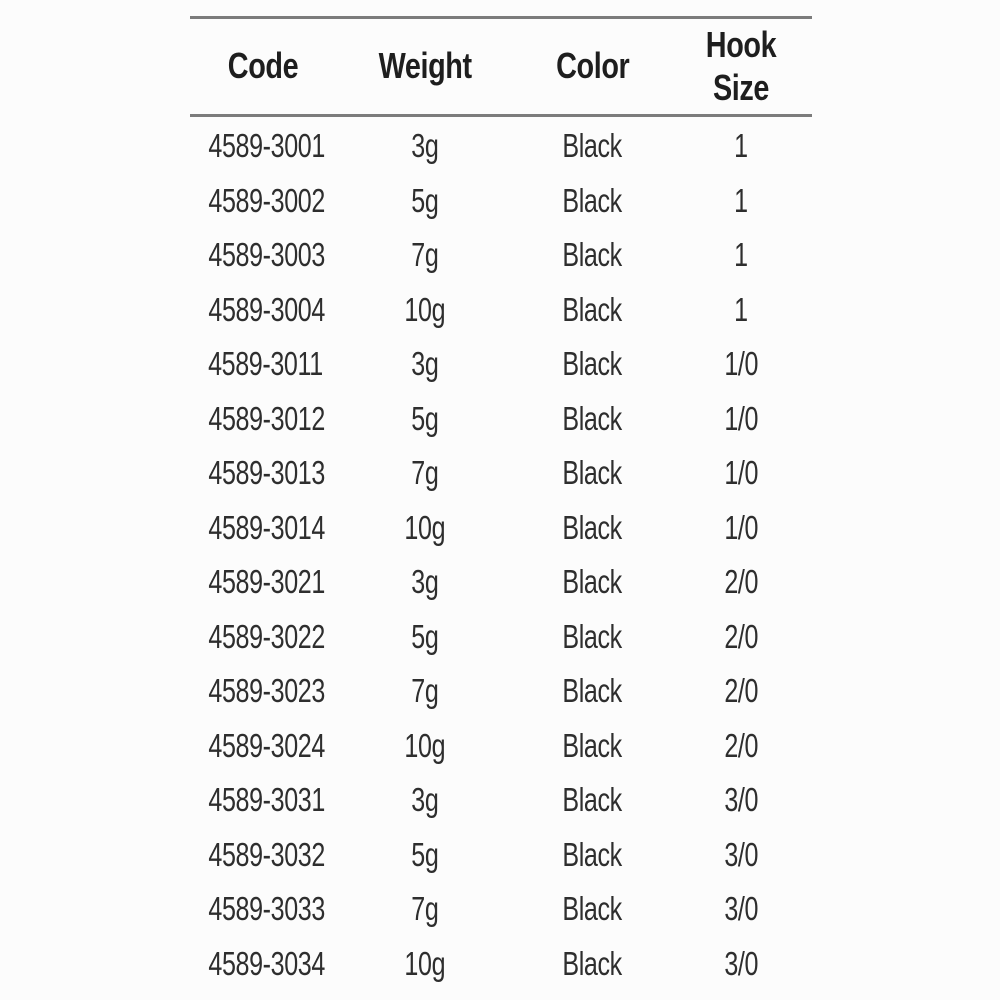 The image size is (1000, 1000). What do you see at coordinates (501, 255) in the screenshot?
I see `table-row: 4589-3003 7g Black 1` at bounding box center [501, 255].